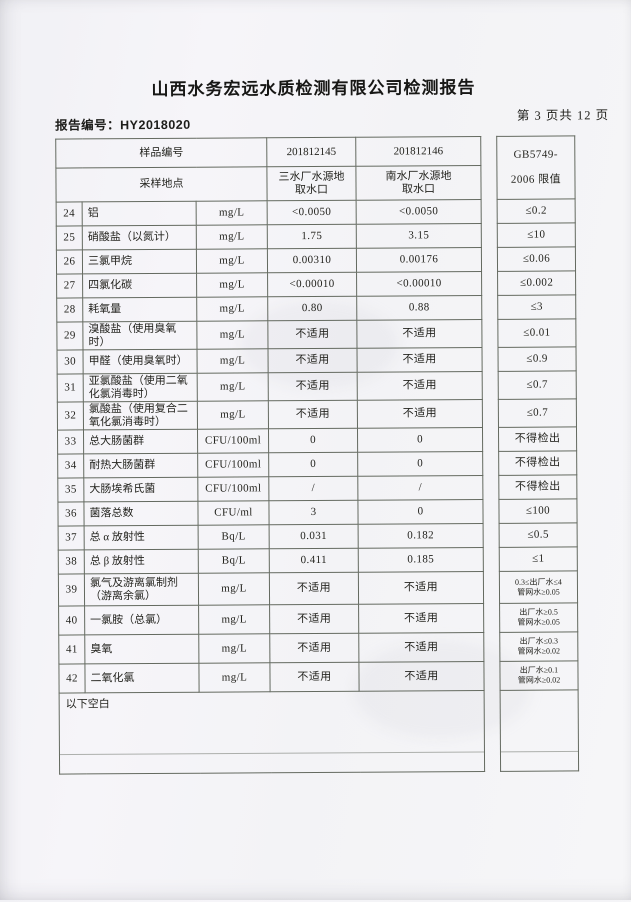  Describe the element at coordinates (536, 167) in the screenshot. I see `limit-header-row: GB5749- 2006 限值` at that location.